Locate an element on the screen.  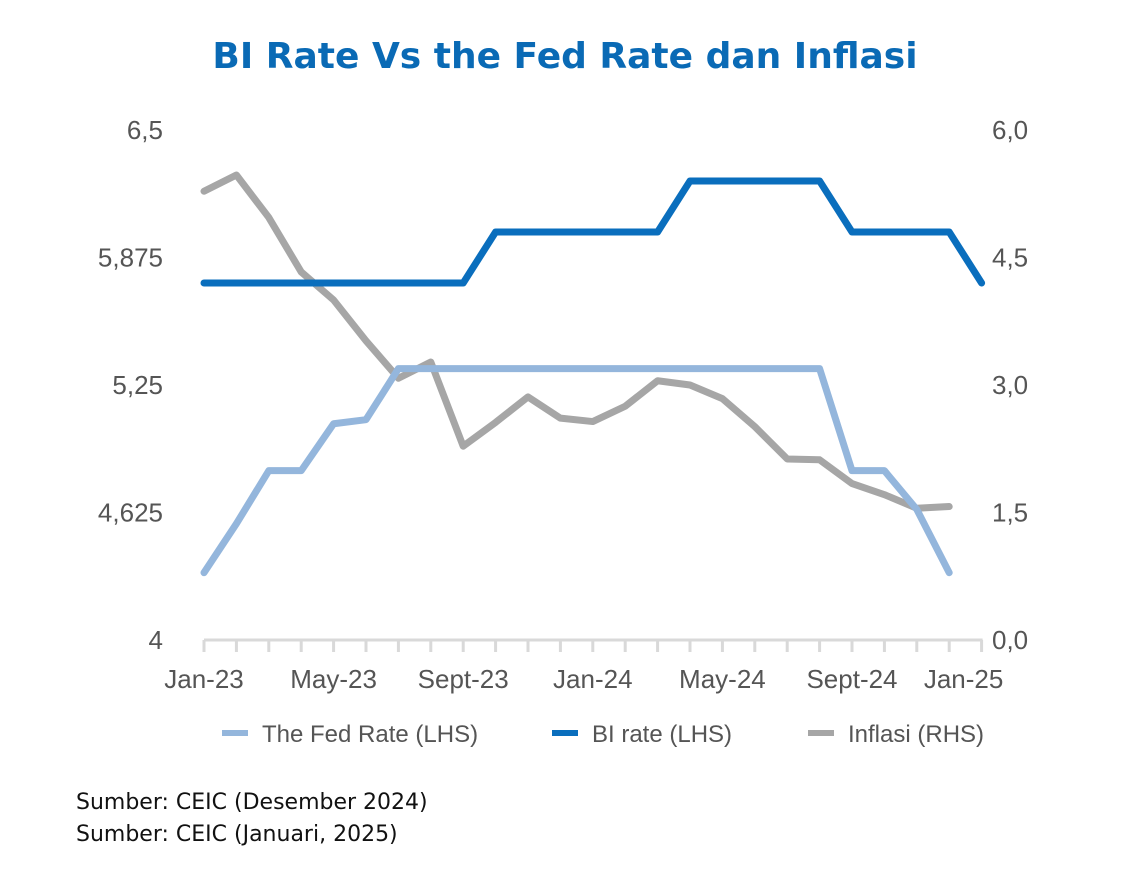
y-right-tick-label: 0,0 is located at coordinates (1010, 640).